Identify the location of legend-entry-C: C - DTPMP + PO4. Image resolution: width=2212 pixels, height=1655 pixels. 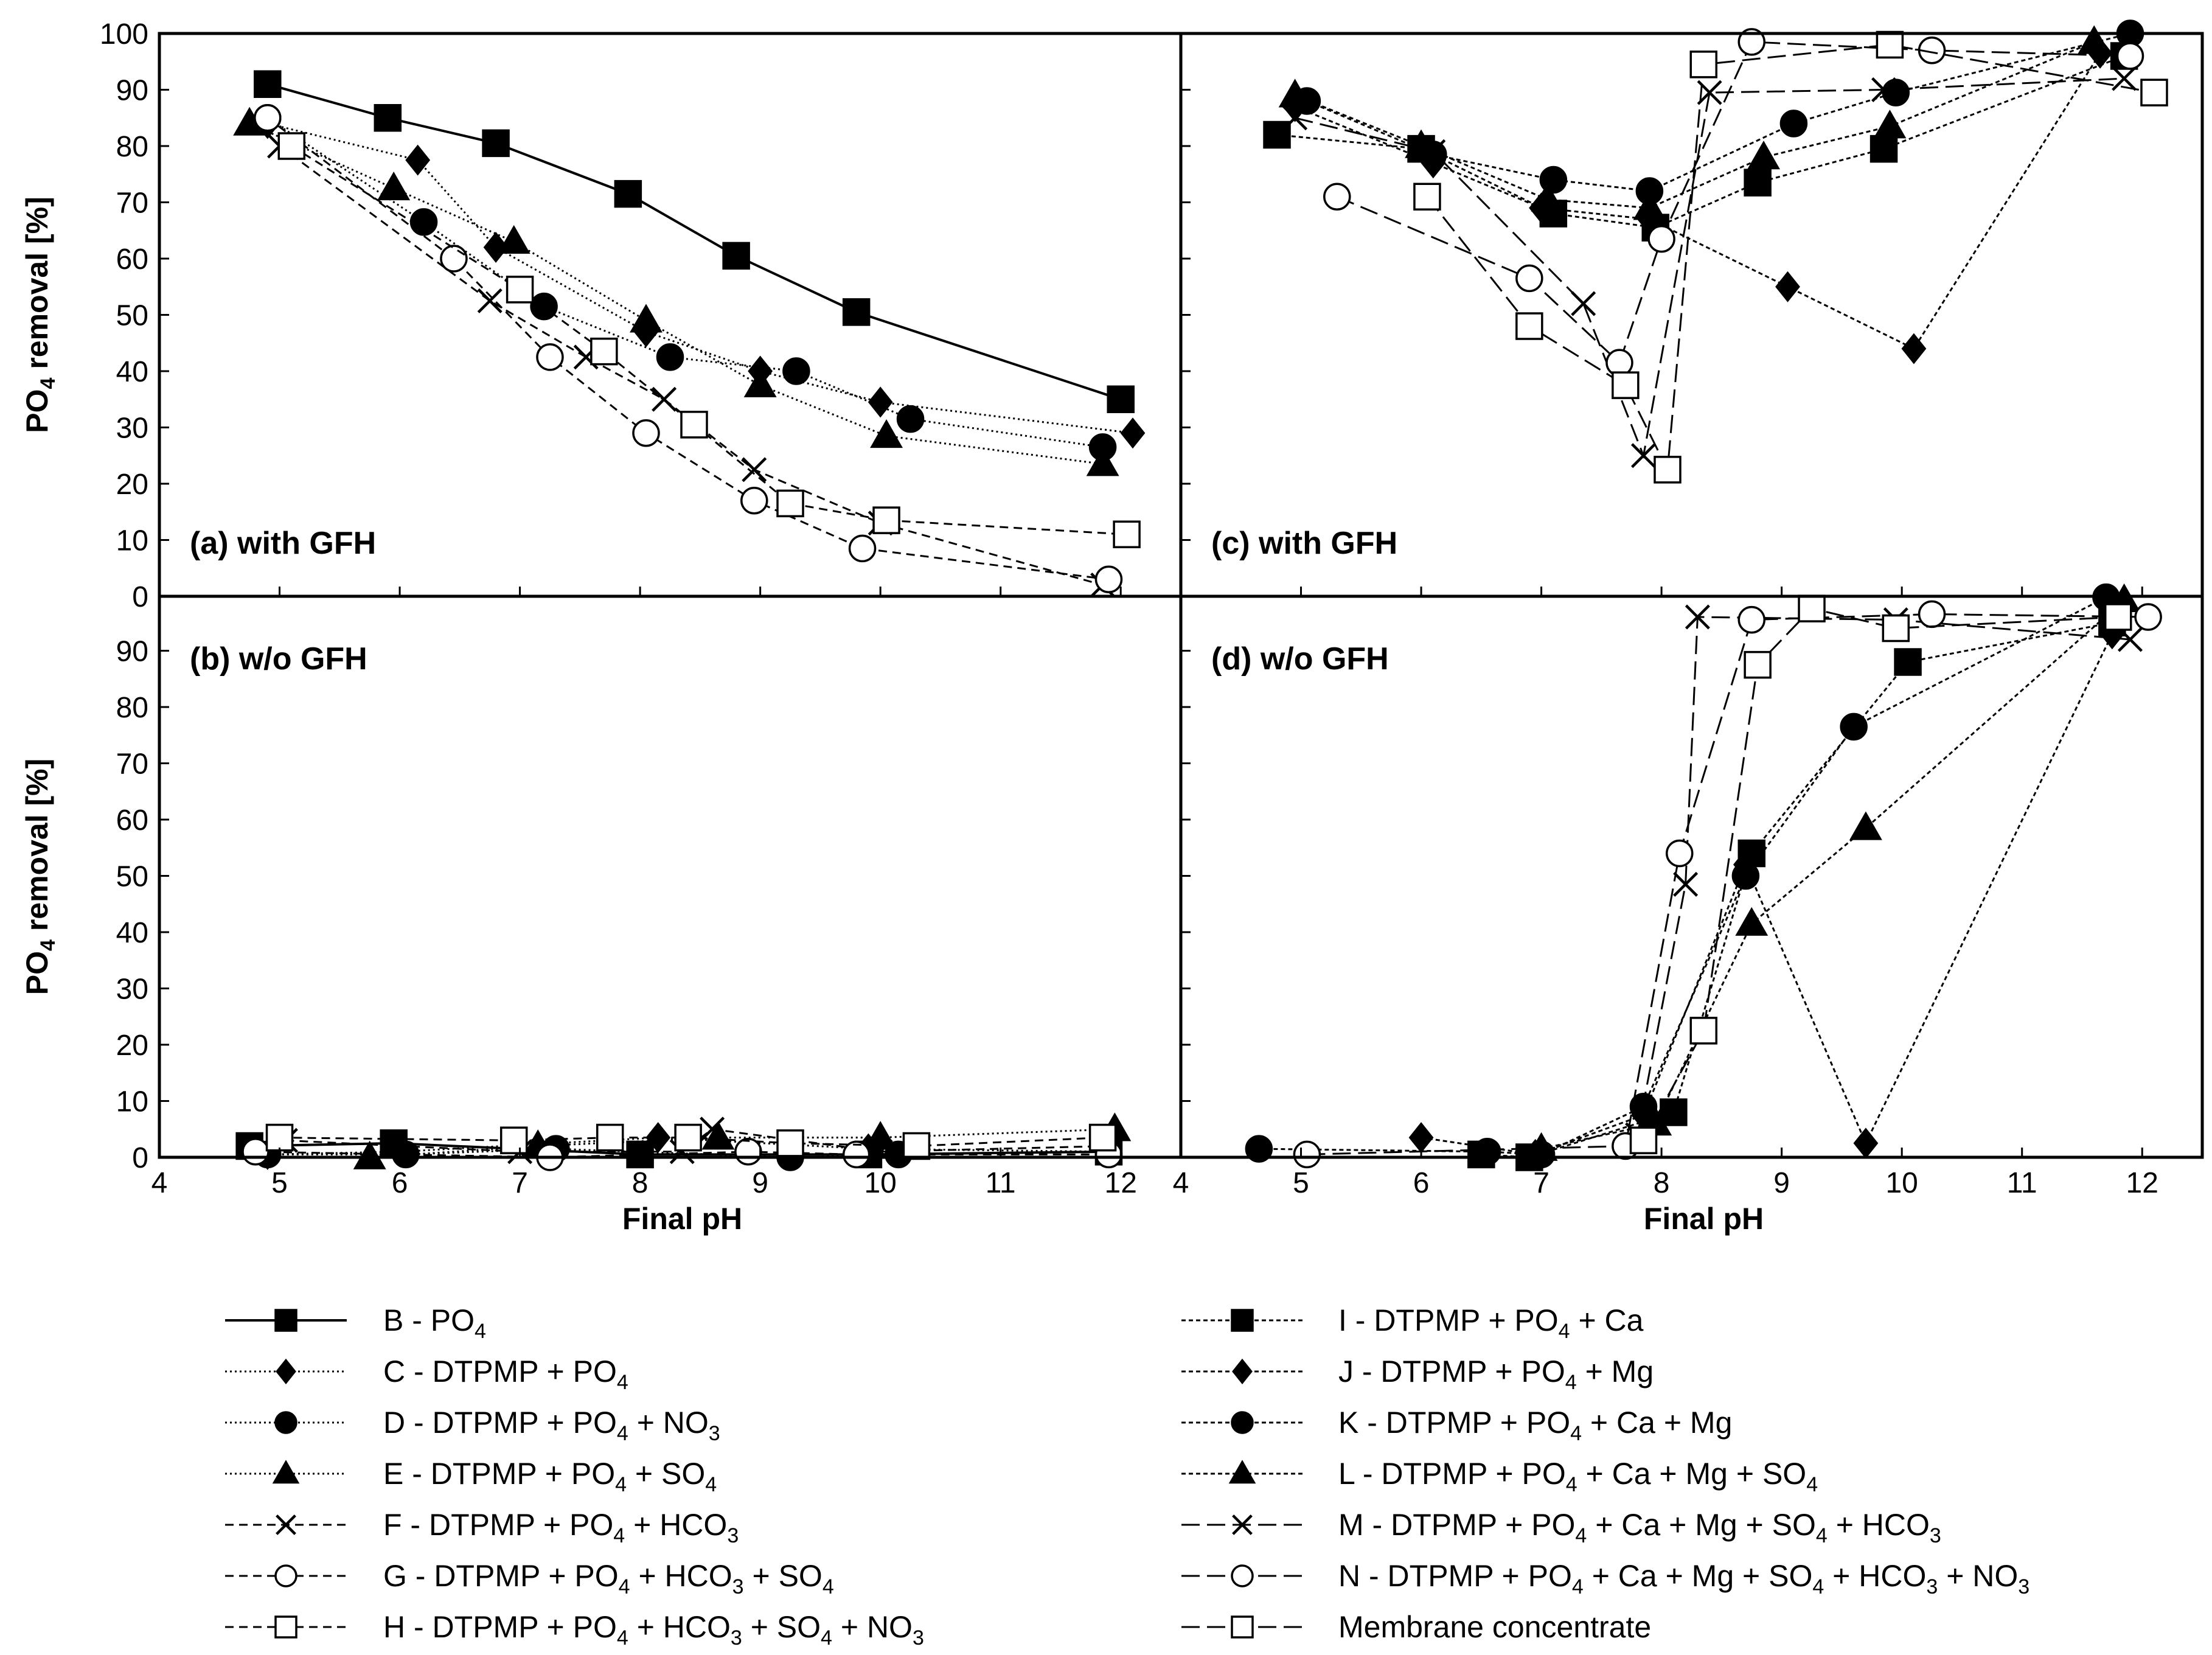
(426, 1374).